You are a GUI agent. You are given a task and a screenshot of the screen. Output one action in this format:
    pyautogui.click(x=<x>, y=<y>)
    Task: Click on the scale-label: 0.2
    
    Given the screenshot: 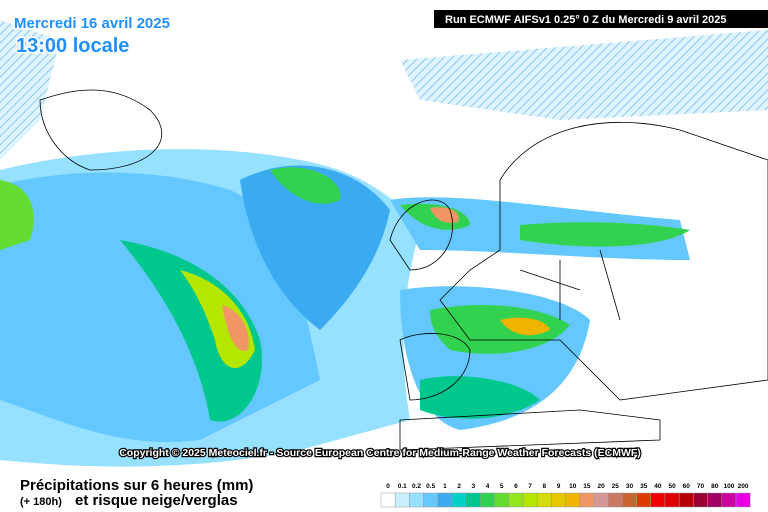 What is the action you would take?
    pyautogui.click(x=416, y=486)
    